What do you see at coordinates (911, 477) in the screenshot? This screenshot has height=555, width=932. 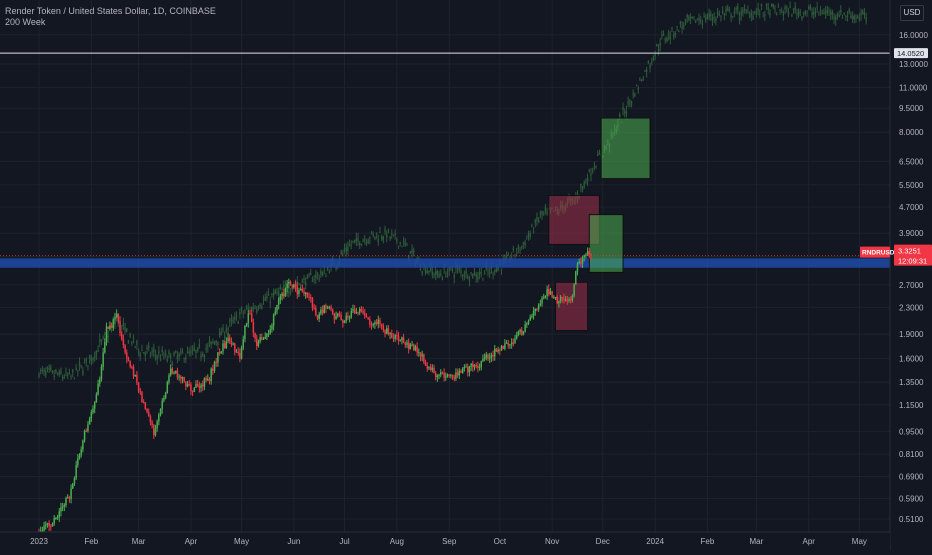 I see `price-tick-label: 0.6900` at bounding box center [911, 477].